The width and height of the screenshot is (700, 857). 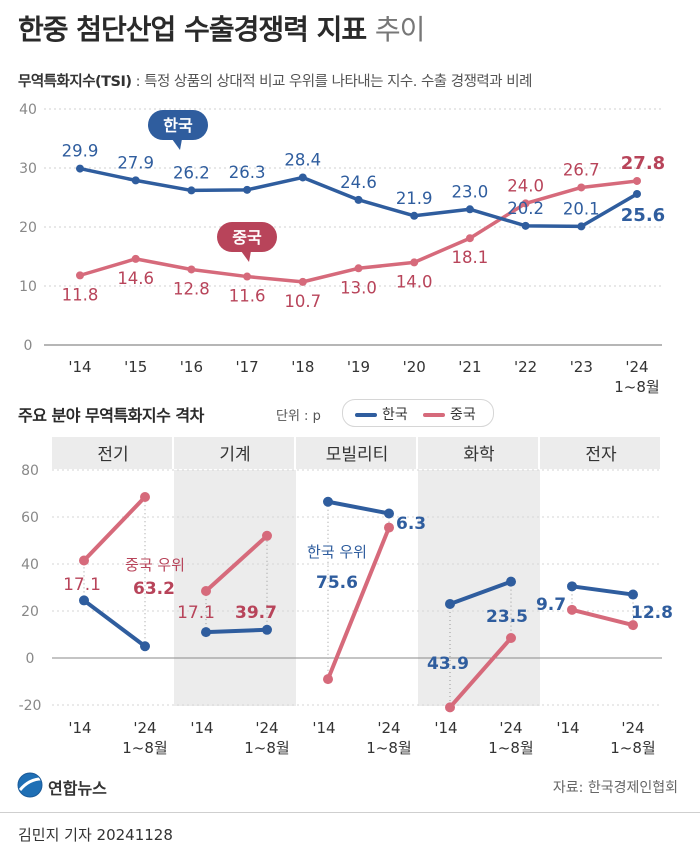 What do you see at coordinates (469, 367) in the screenshot?
I see `x-tick-label: '21` at bounding box center [469, 367].